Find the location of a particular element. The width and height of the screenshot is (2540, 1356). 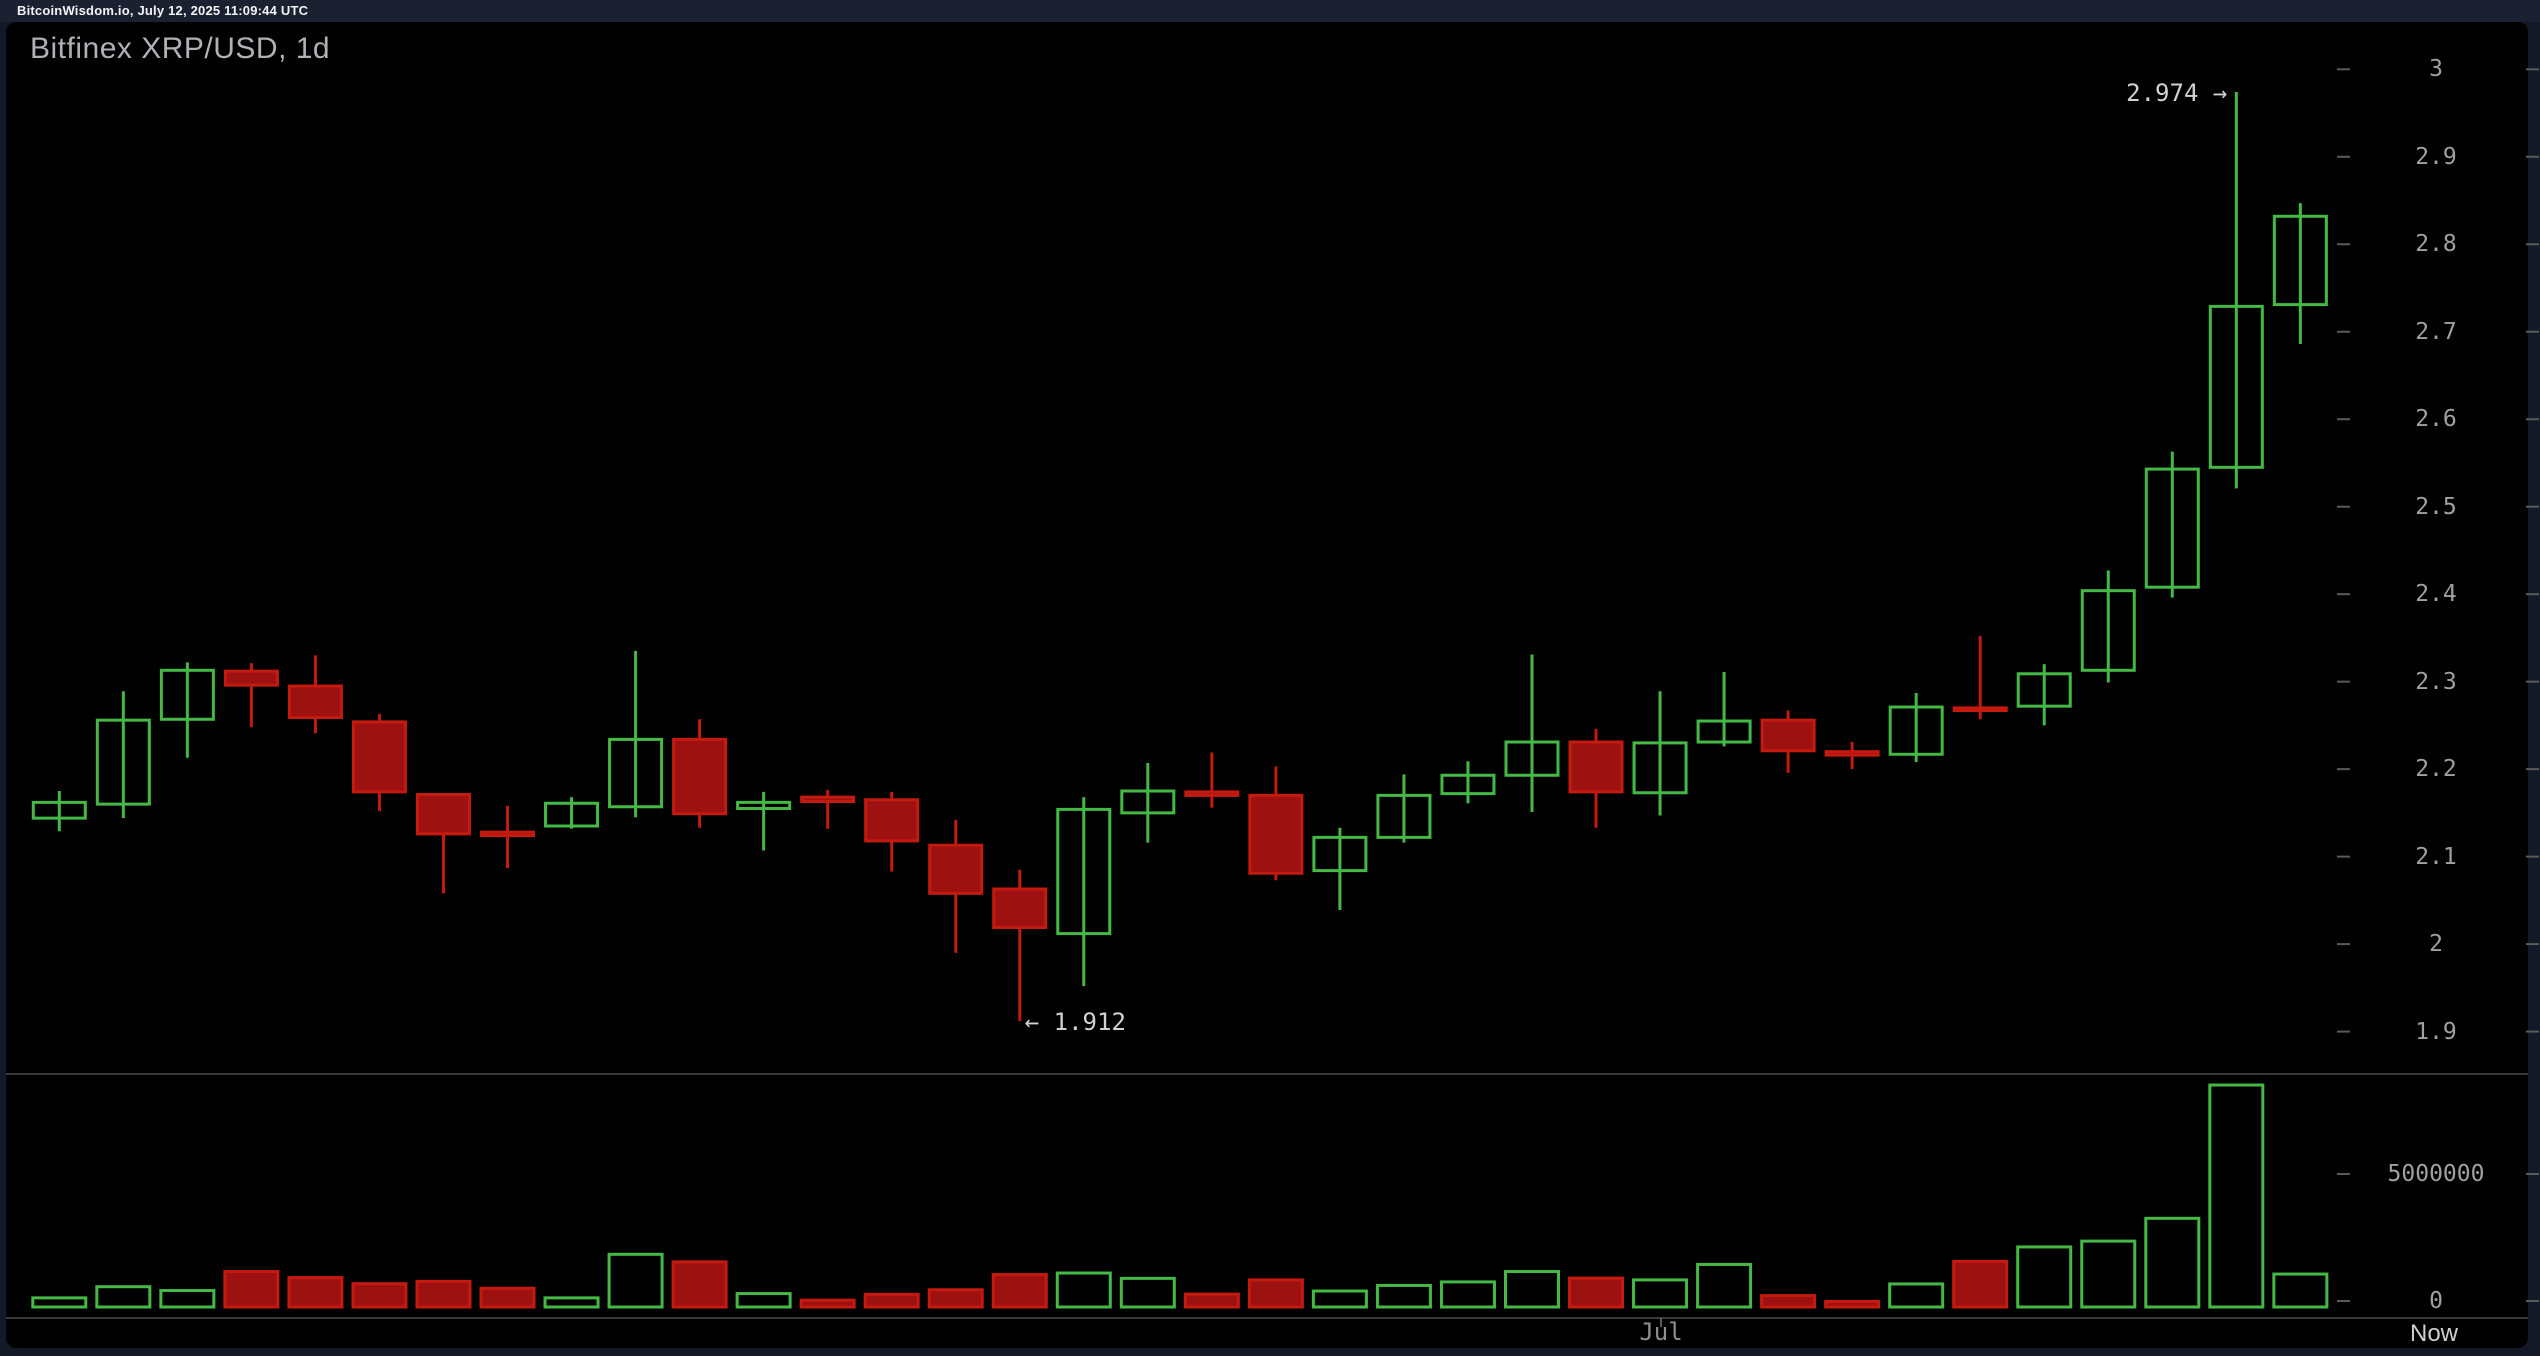

chart-title: Bitfinex XRP/USD, 1d is located at coordinates (180, 48).